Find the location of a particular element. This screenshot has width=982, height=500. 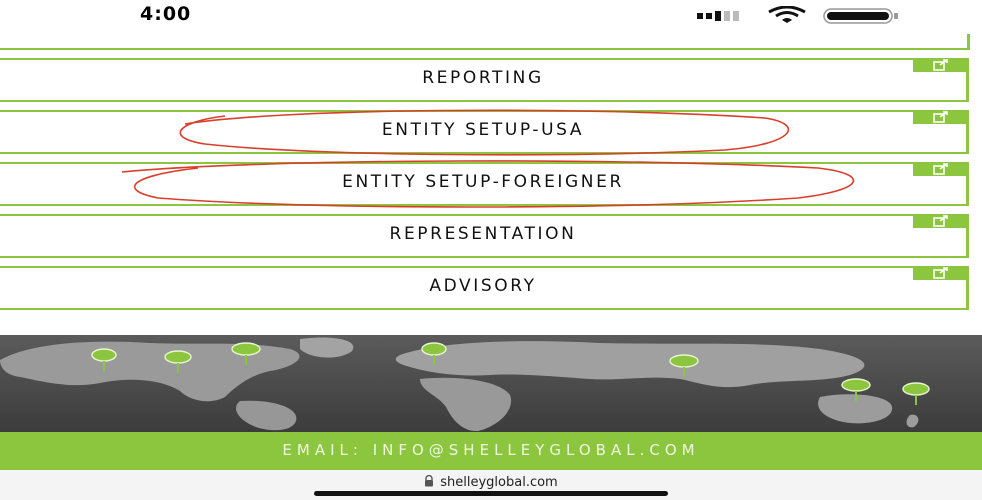

menu-item-label: ENTITY SETUP-USA is located at coordinates (483, 130).